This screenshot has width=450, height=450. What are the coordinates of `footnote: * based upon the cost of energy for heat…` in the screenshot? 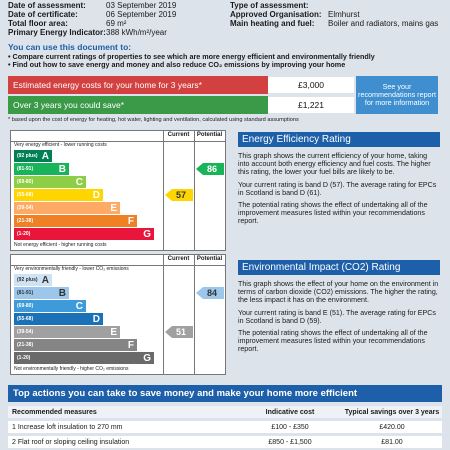 It's located at (153, 120).